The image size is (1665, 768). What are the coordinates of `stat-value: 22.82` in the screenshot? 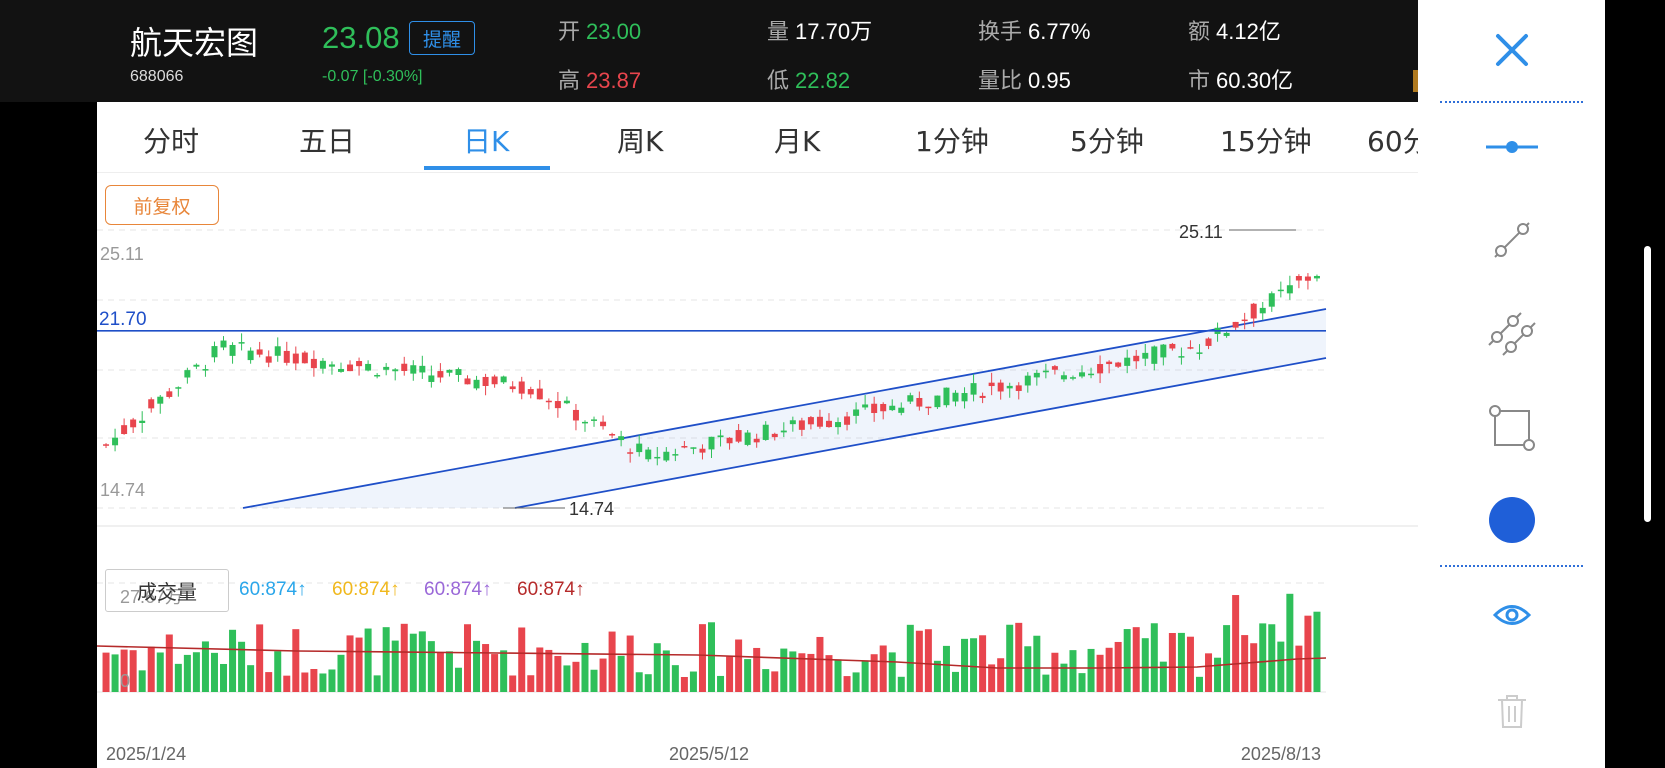 It's located at (823, 80).